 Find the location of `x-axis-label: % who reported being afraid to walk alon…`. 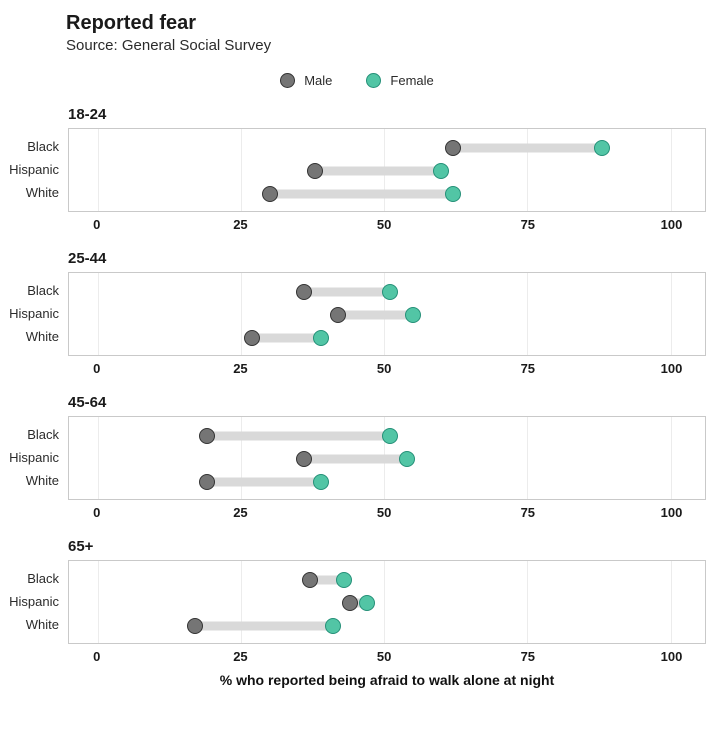

x-axis-label: % who reported being afraid to walk alon… is located at coordinates (387, 680).